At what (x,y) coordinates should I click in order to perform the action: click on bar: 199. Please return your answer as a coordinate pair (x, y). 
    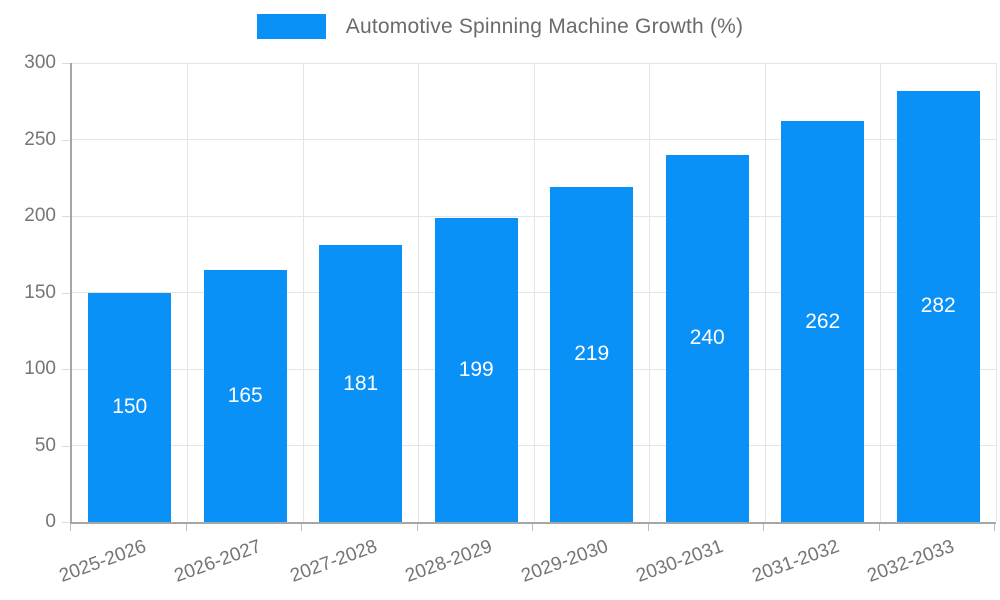
    Looking at the image, I should click on (476, 369).